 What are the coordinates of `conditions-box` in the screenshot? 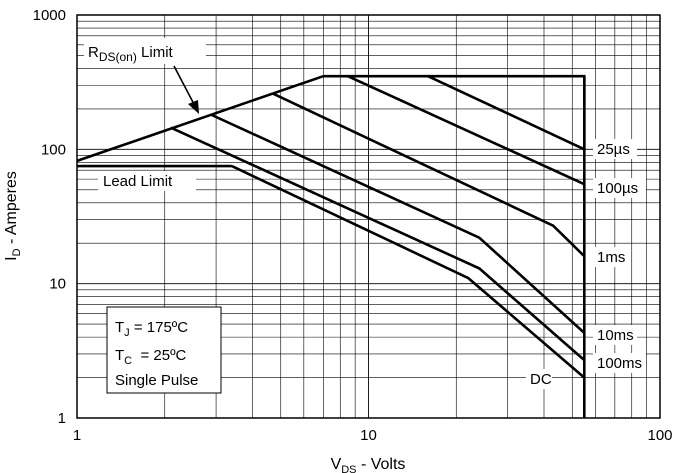 It's located at (164, 350).